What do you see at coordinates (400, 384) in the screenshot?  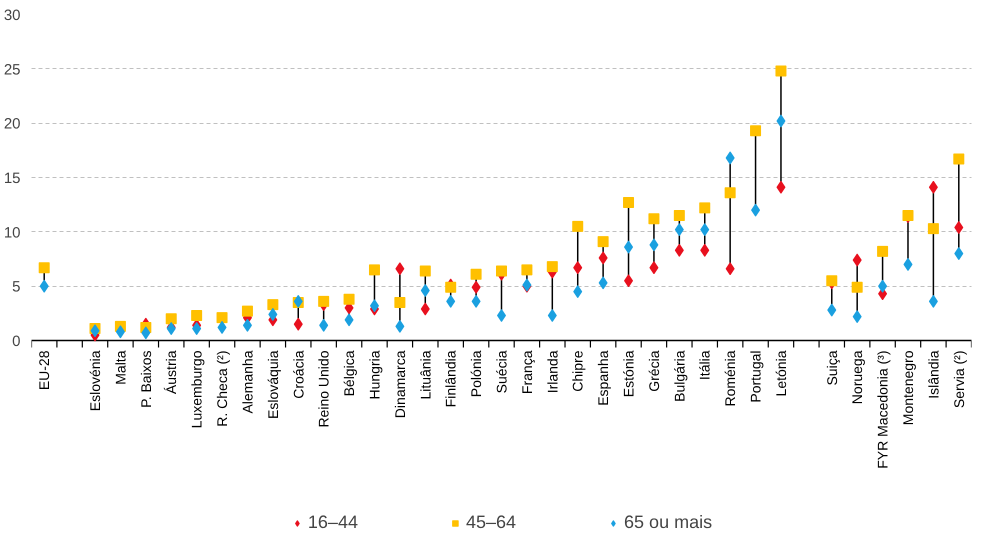 I see `x-tick-label: Dinamarca` at bounding box center [400, 384].